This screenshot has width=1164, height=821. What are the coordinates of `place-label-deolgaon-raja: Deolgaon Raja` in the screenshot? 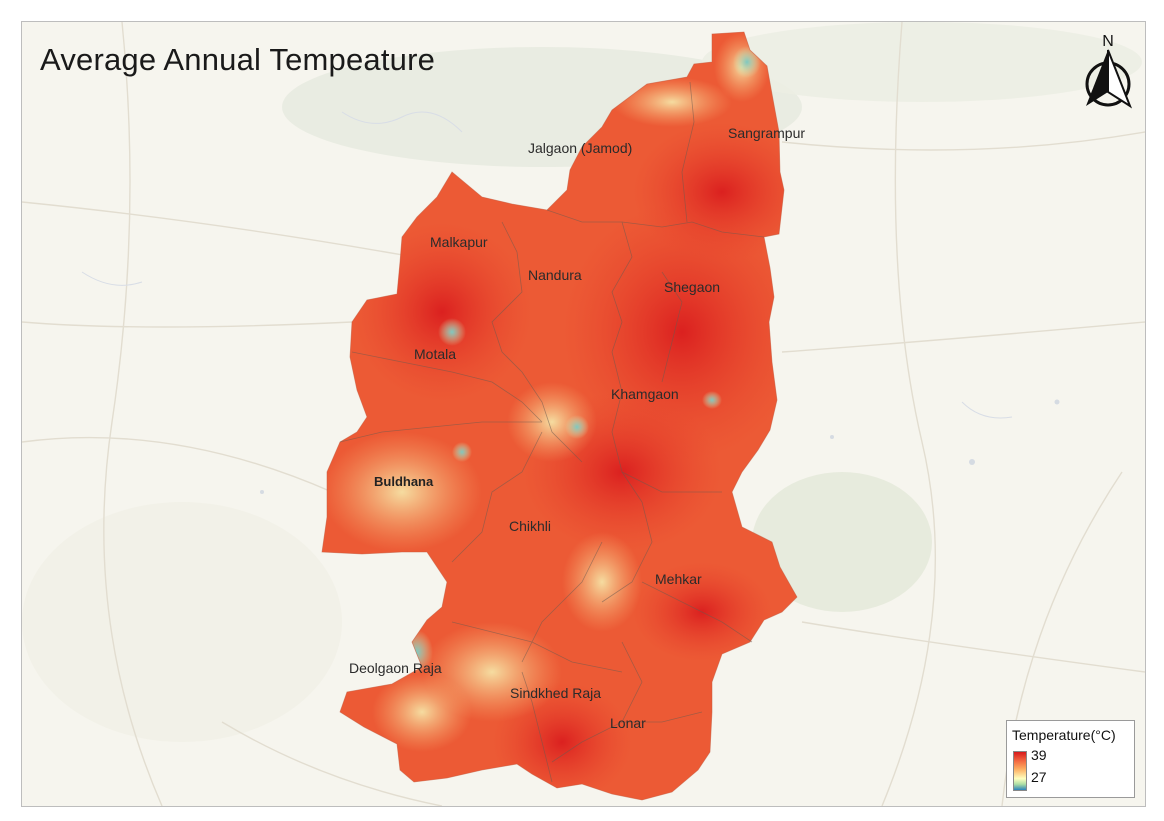 It's located at (395, 668).